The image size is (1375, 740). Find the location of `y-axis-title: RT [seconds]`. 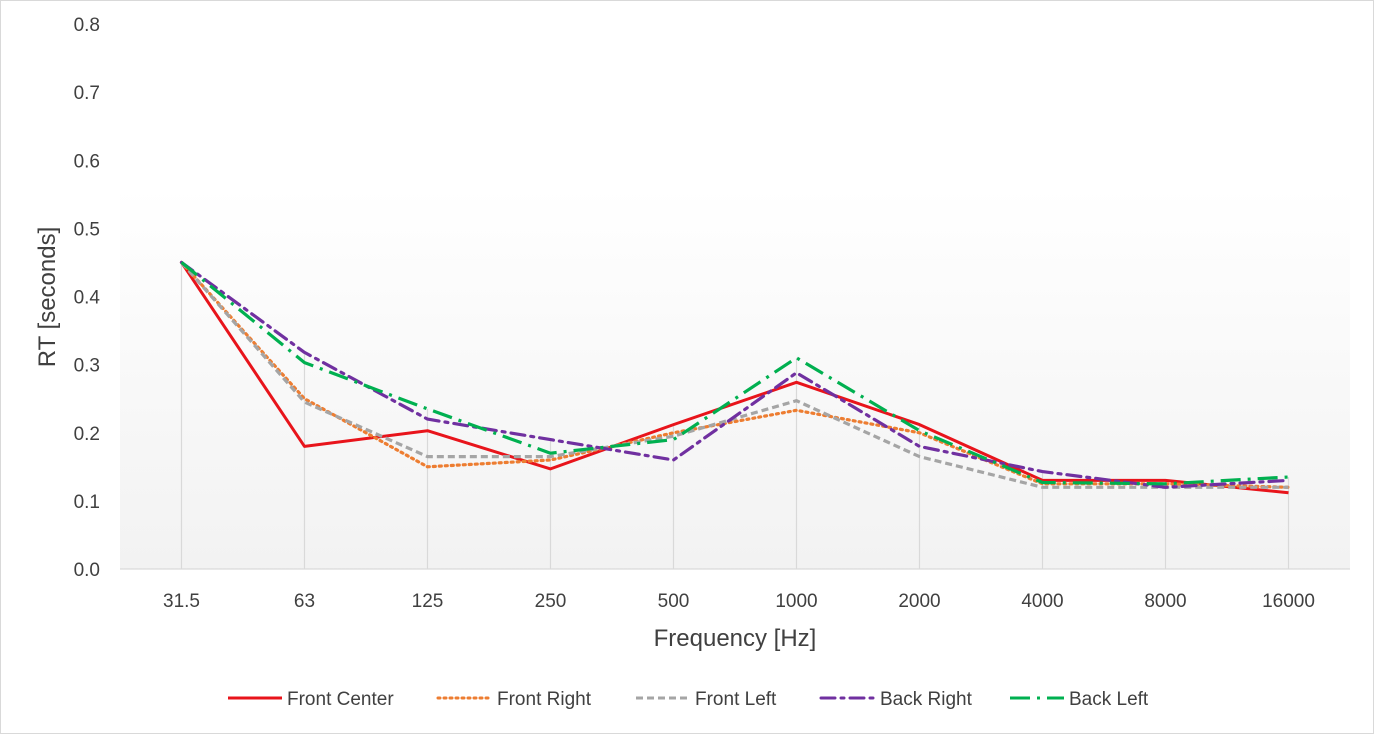

y-axis-title: RT [seconds] is located at coordinates (47, 297).